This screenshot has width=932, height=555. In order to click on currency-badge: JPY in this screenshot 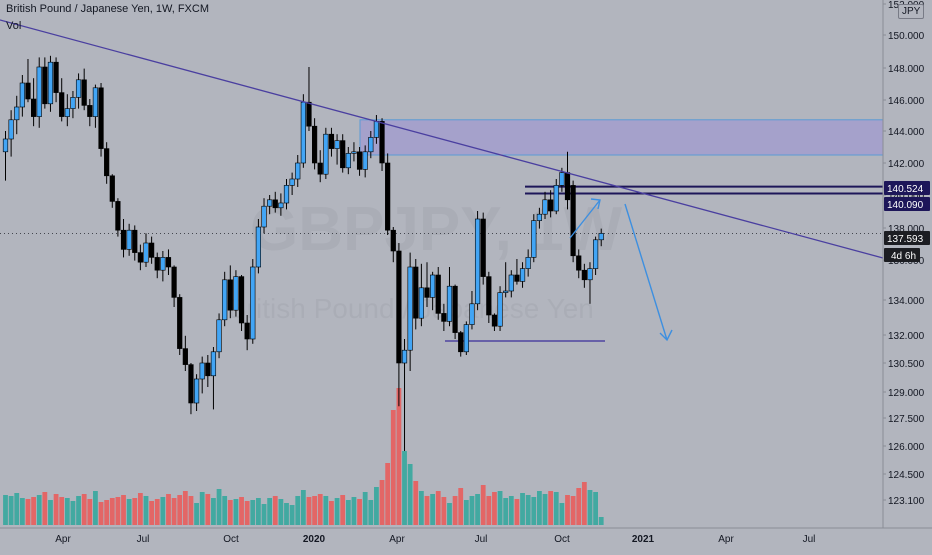, I will do `click(911, 11)`.